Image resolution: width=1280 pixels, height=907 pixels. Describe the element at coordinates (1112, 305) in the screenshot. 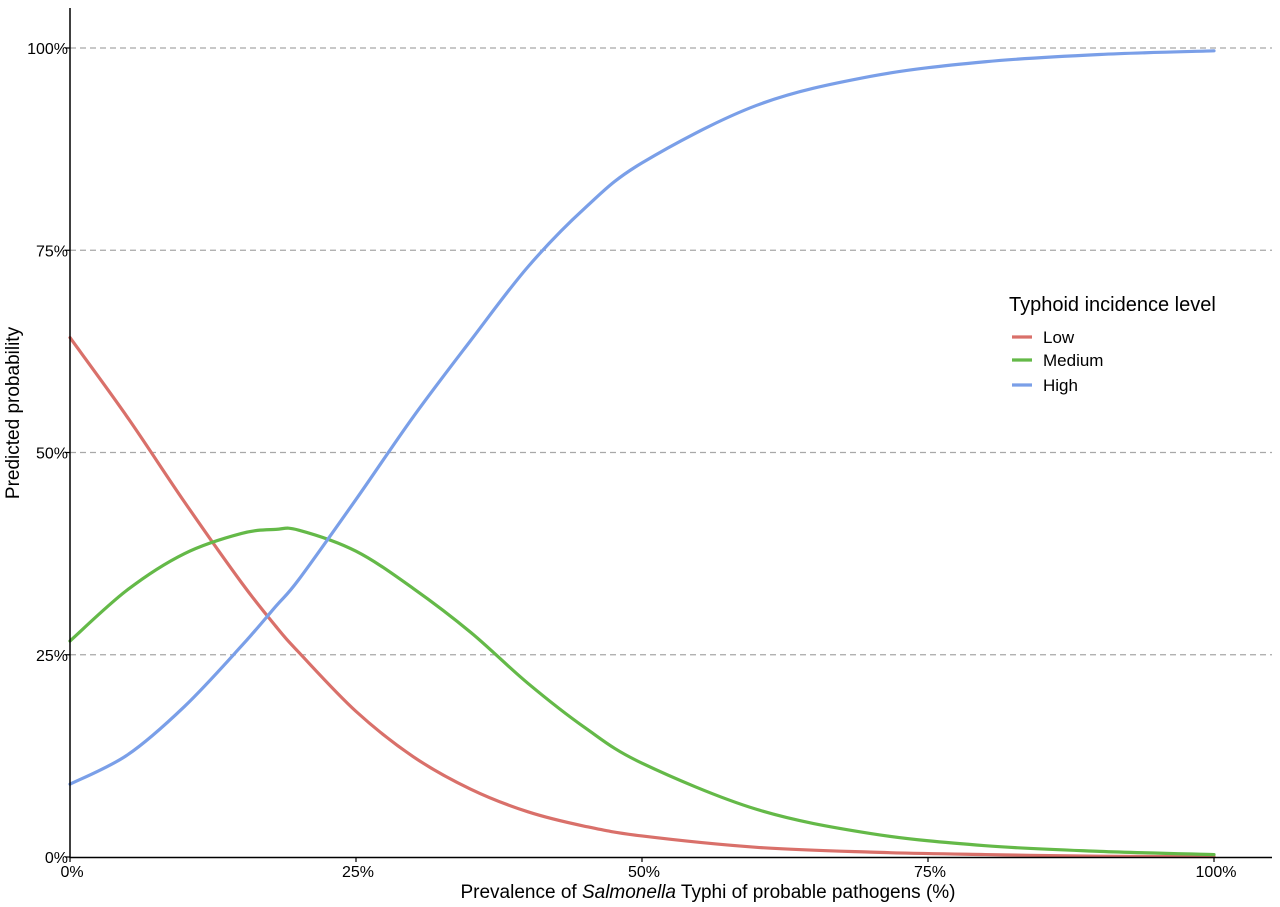

I see `legend-title: Typhoid incidence level` at that location.